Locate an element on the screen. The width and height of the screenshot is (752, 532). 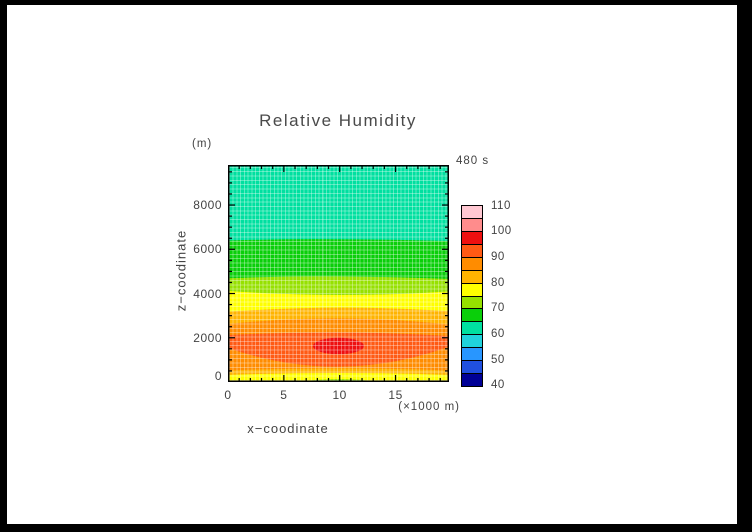
colorbar: 110 100 90 80 70 60 50 40 is located at coordinates (496, 295).